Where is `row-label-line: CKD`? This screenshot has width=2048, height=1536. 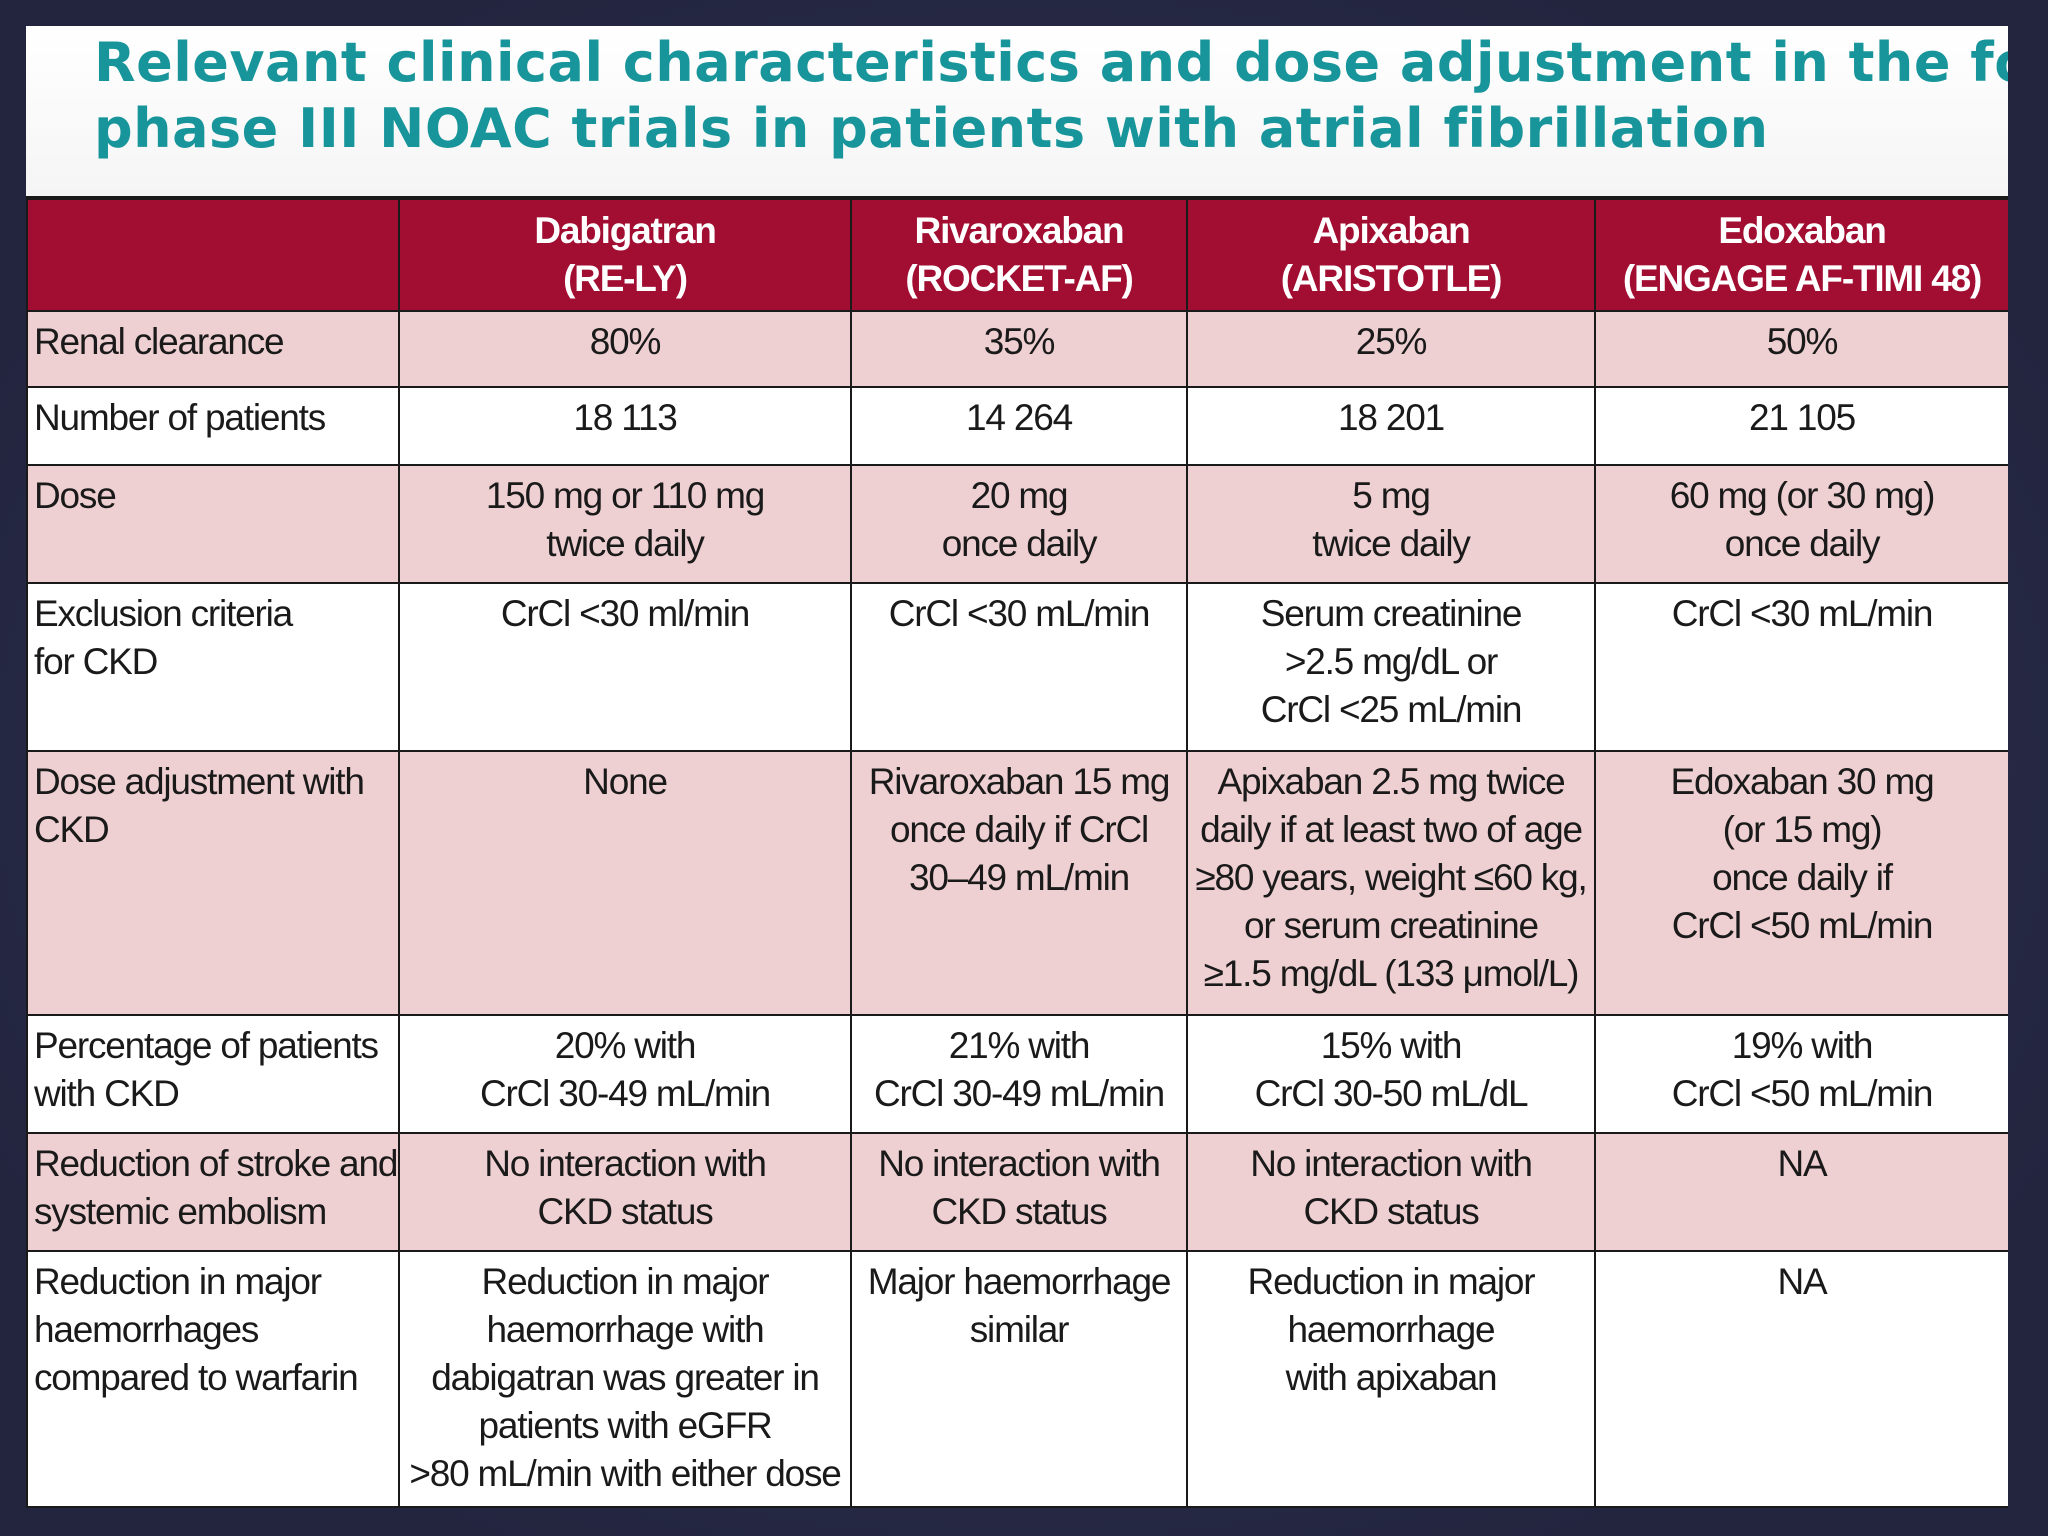 row-label-line: CKD is located at coordinates (72, 829).